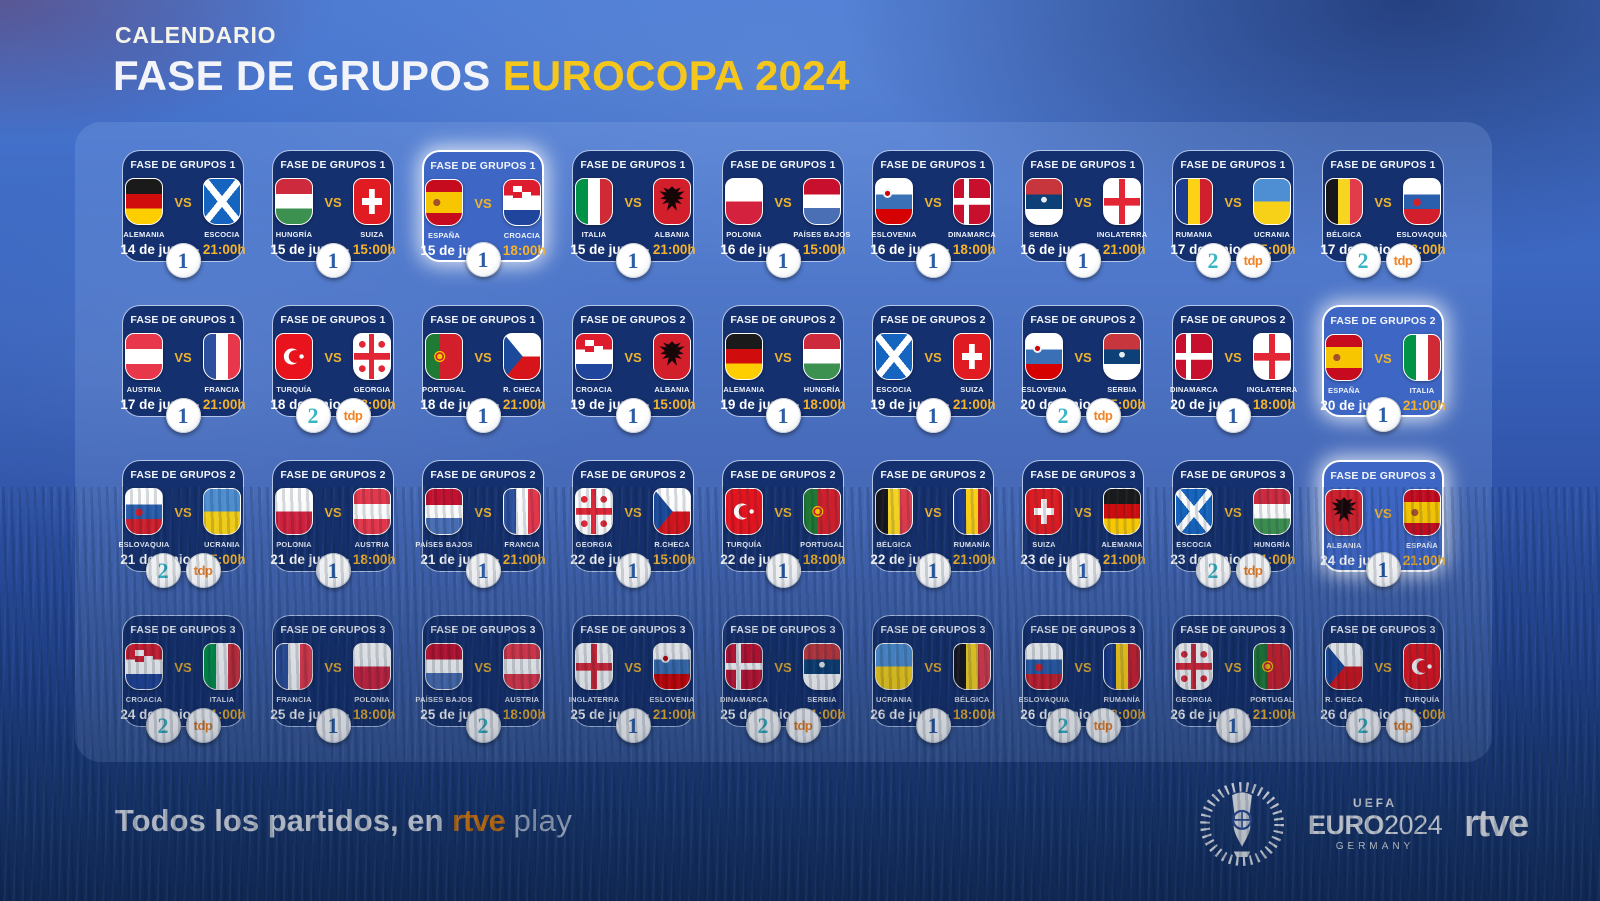  I want to click on page-title: FASE DE GRUPOS EUROCOPA 2024, so click(481, 76).